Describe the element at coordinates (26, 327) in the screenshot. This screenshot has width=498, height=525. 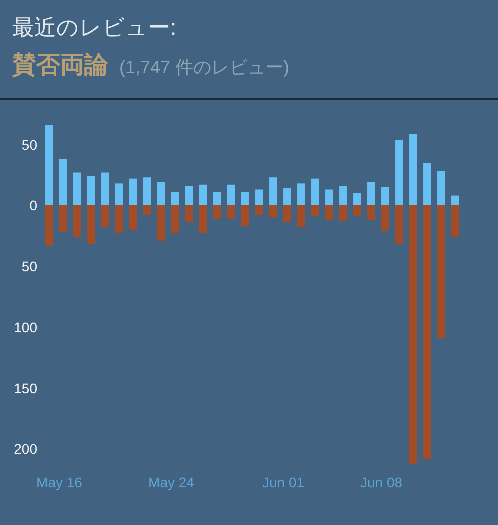
I see `y-tick-label: 100` at that location.